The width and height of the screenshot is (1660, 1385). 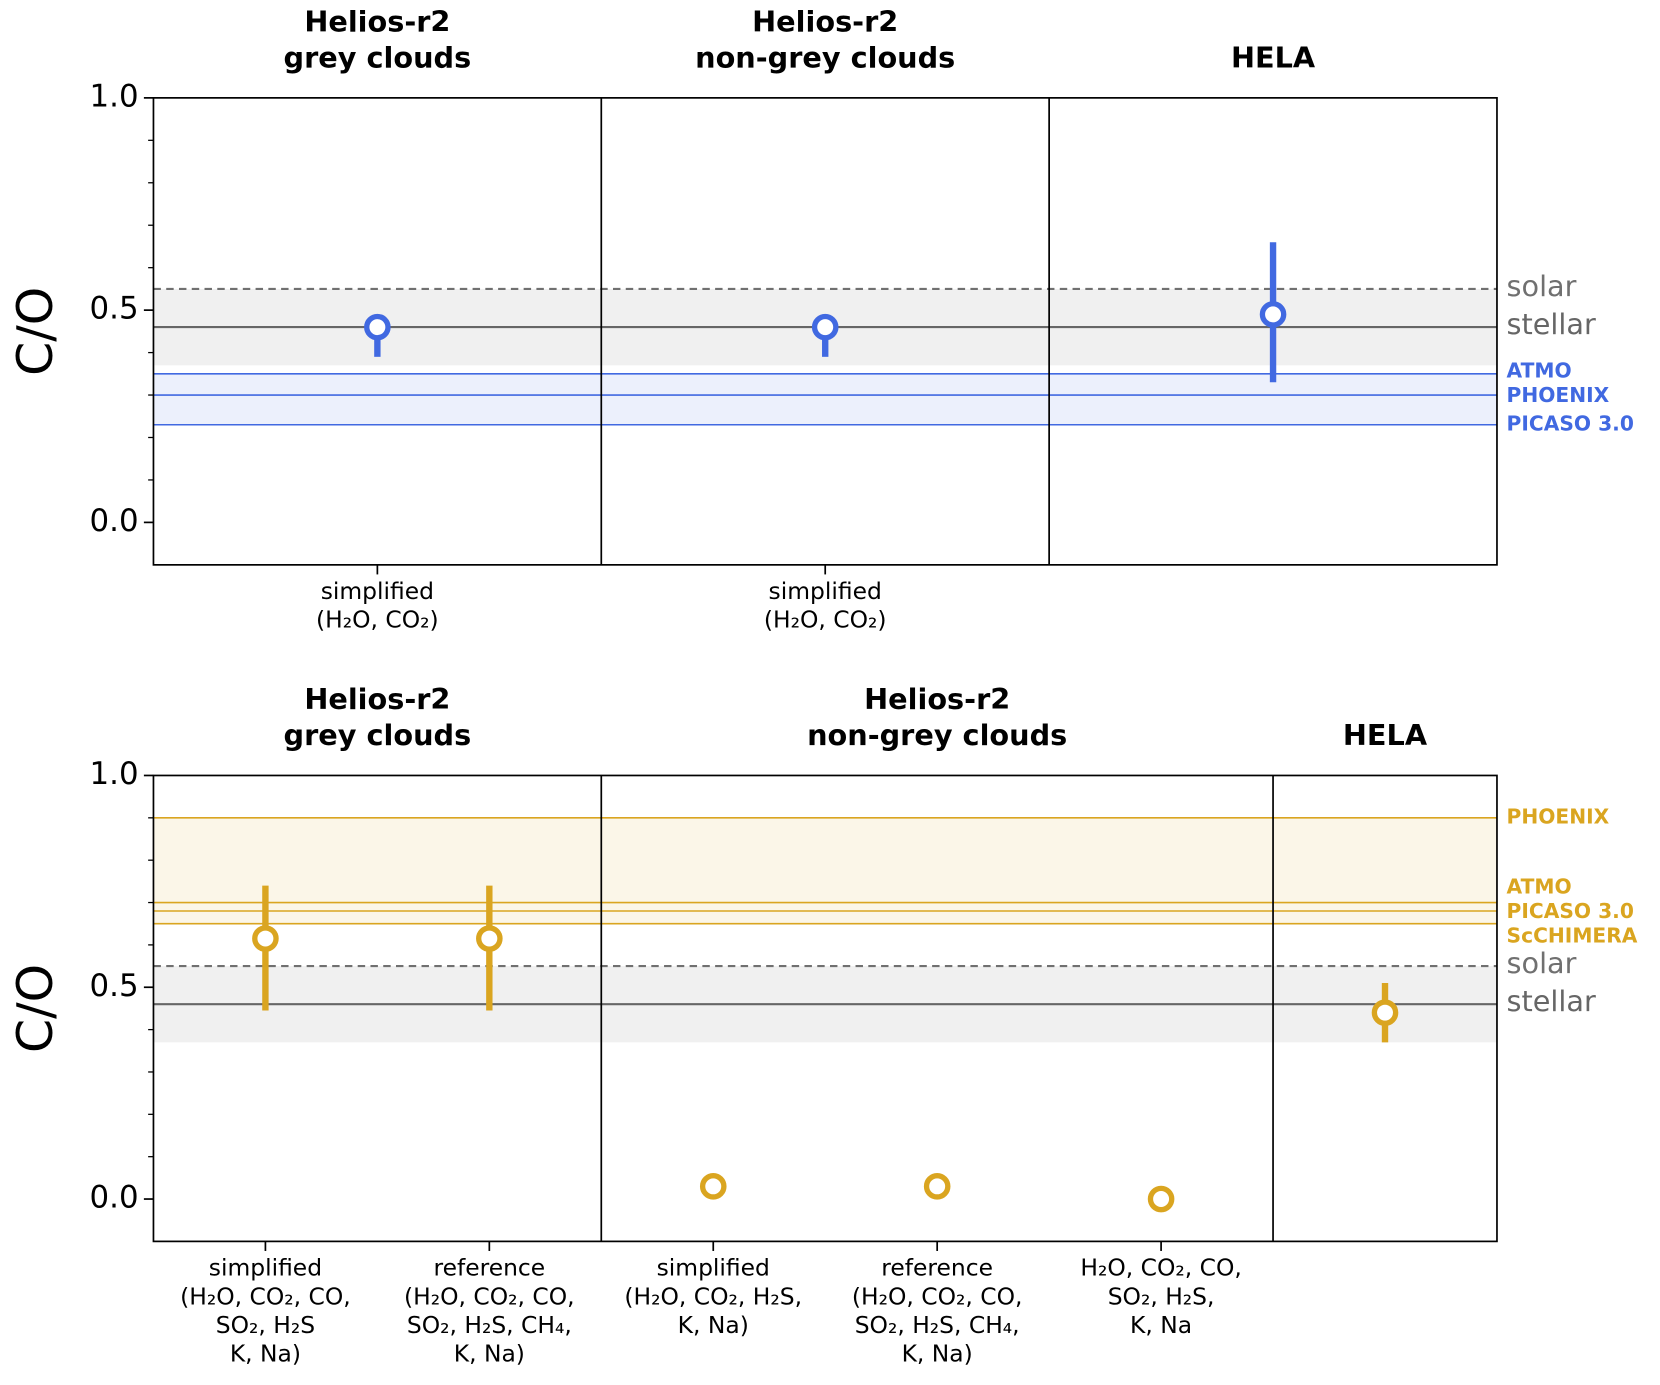 What do you see at coordinates (713, 1296) in the screenshot?
I see `x-tick-label: (H₂O, CO₂, H₂S,` at bounding box center [713, 1296].